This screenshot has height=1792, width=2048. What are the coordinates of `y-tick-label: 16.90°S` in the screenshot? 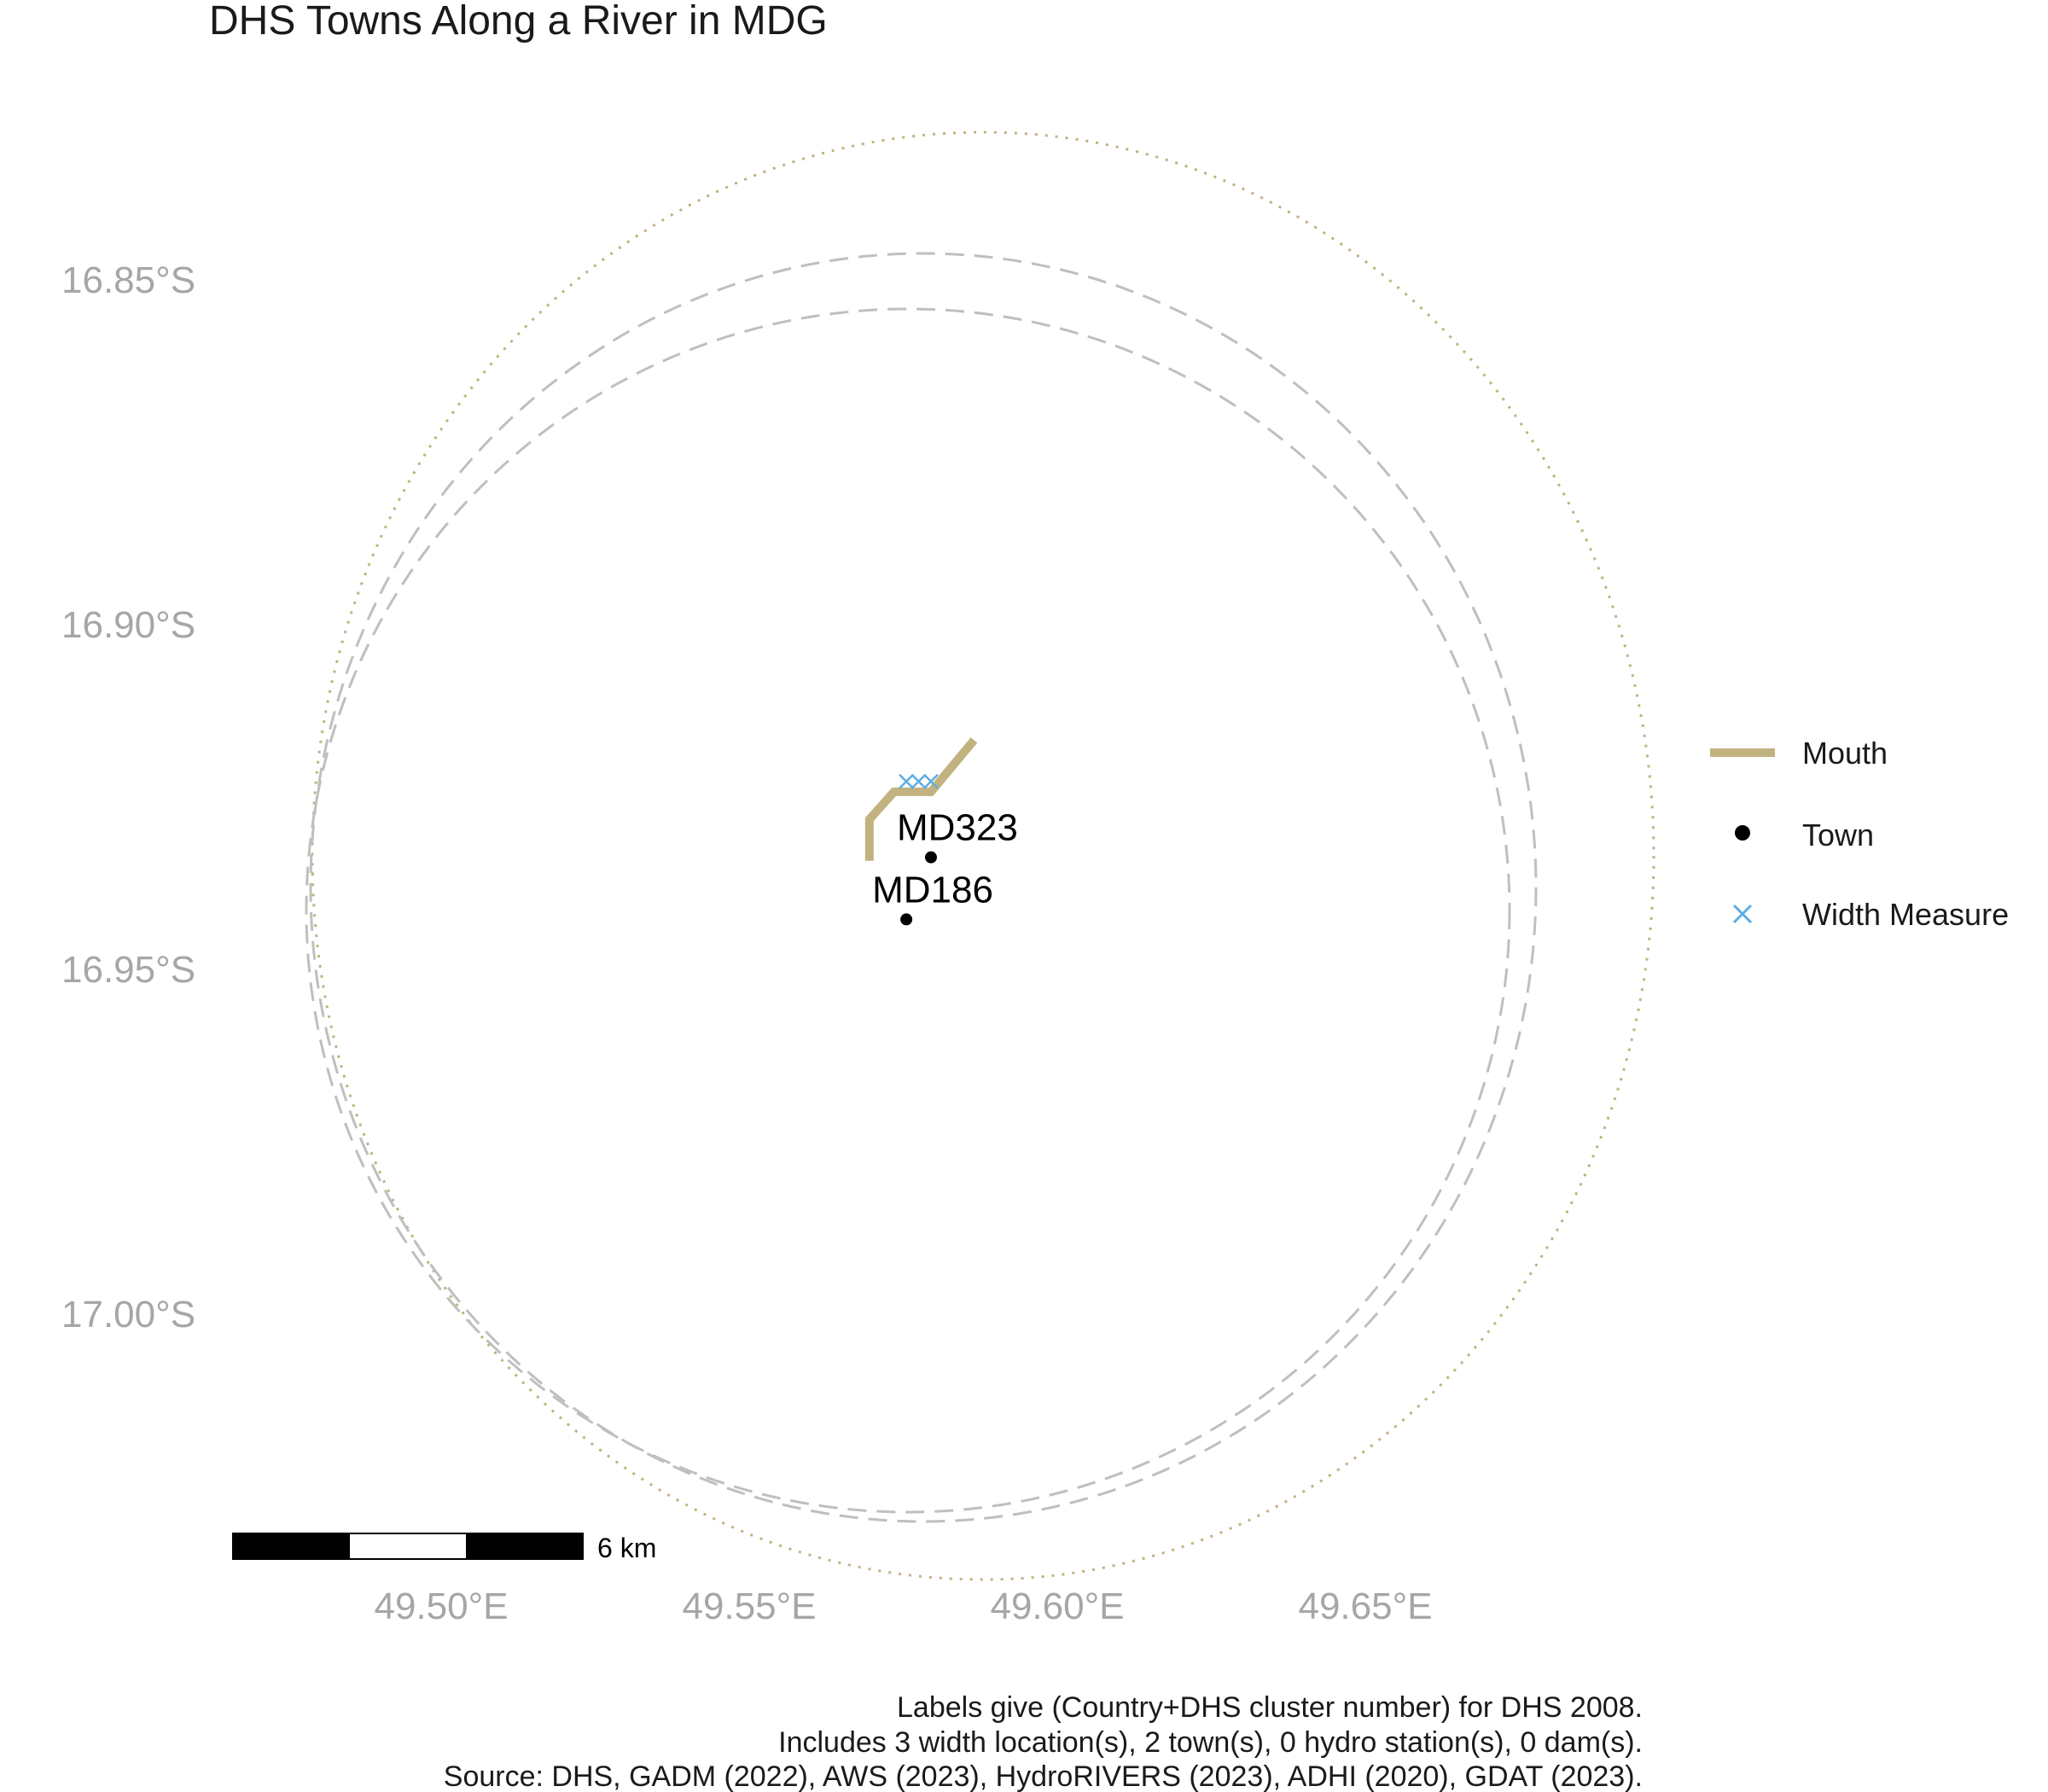 It's located at (128, 625).